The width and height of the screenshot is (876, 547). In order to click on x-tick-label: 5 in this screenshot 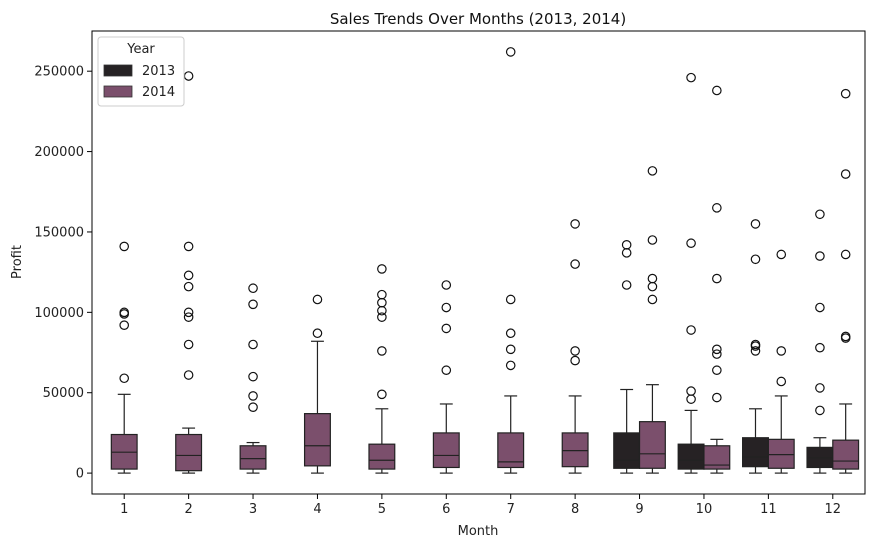, I will do `click(382, 509)`.